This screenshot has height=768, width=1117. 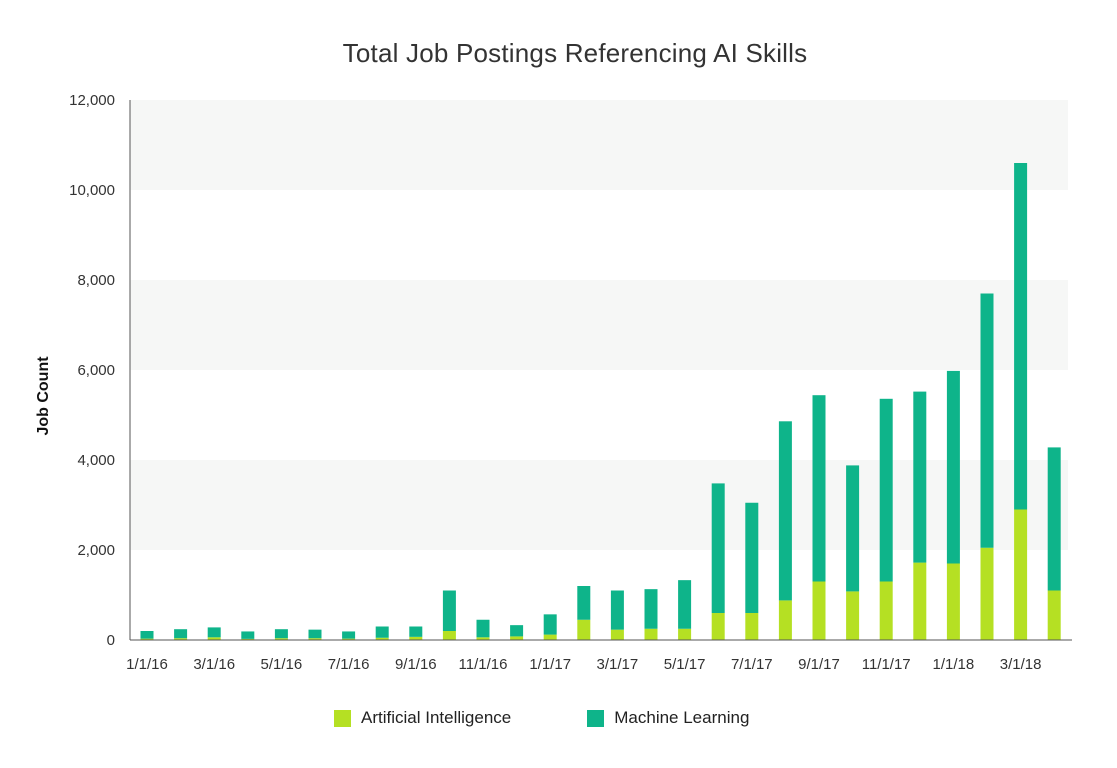 I want to click on legend-label-ai: Artificial Intelligence, so click(x=436, y=717).